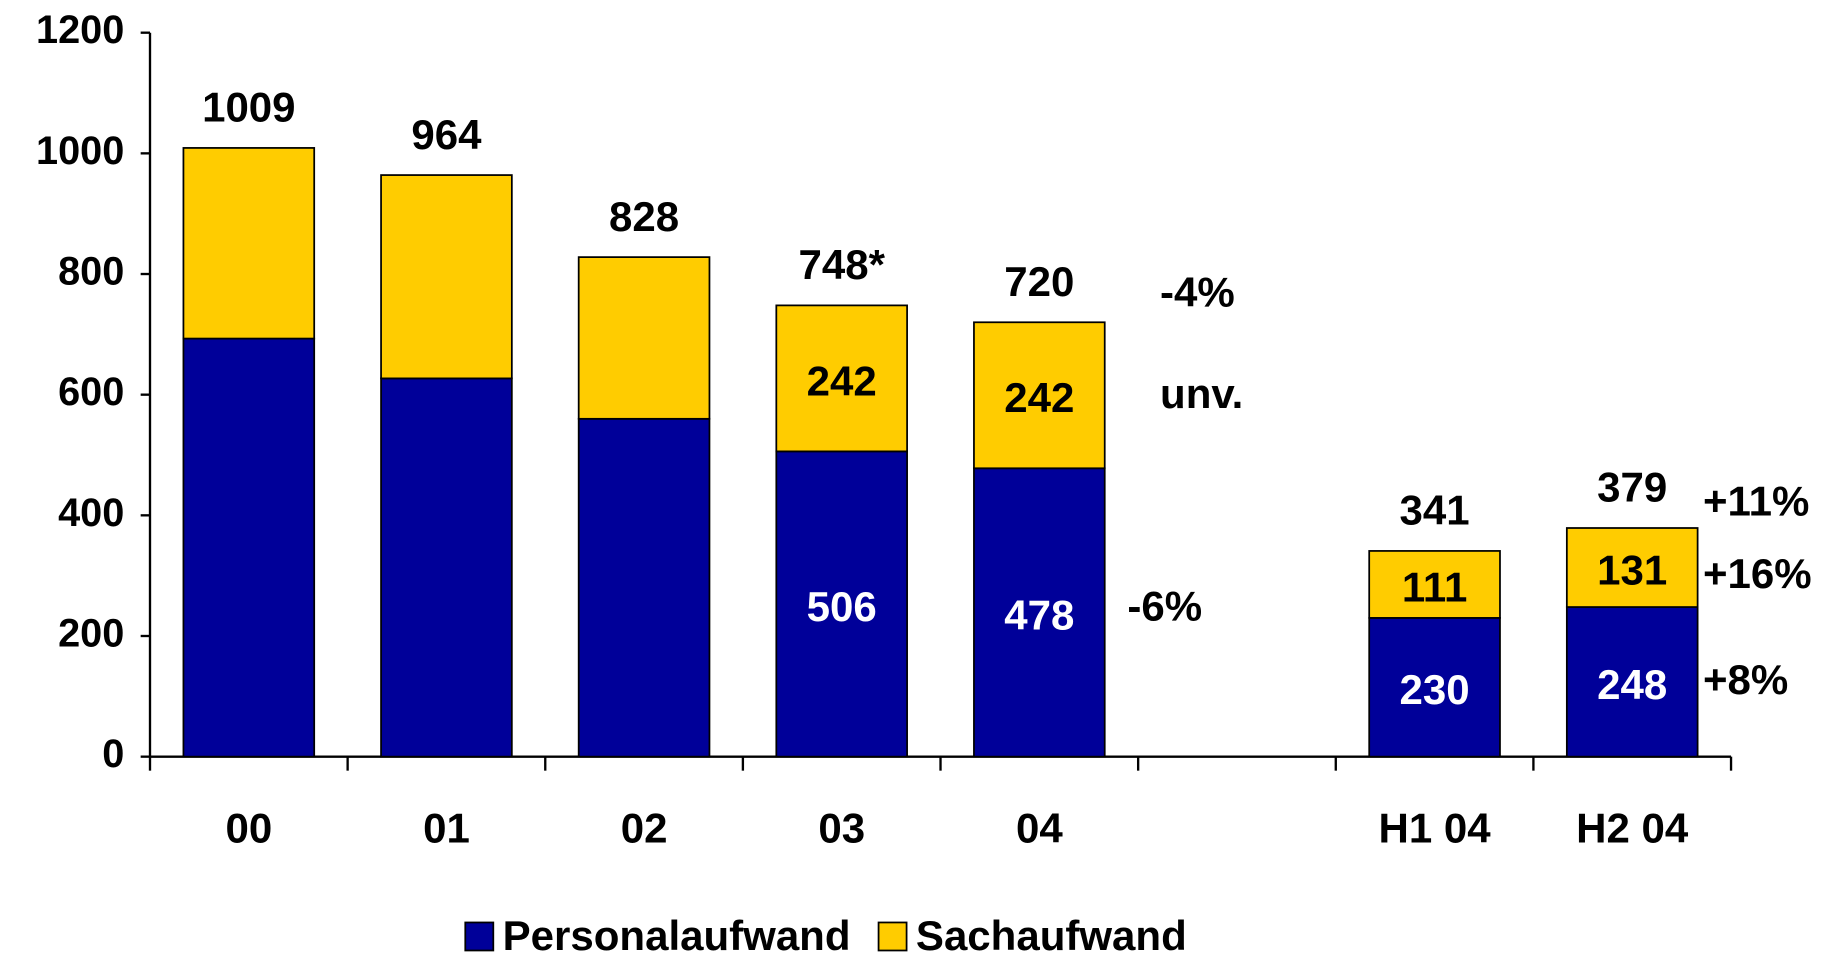 The width and height of the screenshot is (1832, 961). Describe the element at coordinates (1039, 827) in the screenshot. I see `x-tick-label: 04` at that location.